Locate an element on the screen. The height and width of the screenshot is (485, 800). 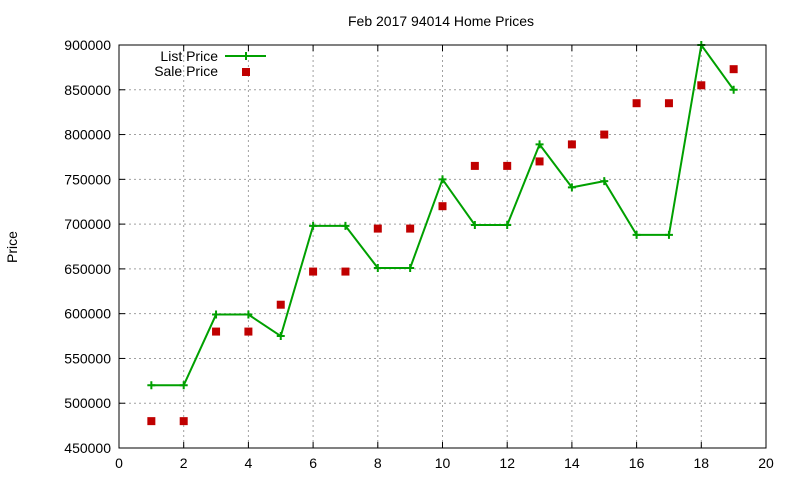
y-tick-label: 900000 is located at coordinates (87, 45).